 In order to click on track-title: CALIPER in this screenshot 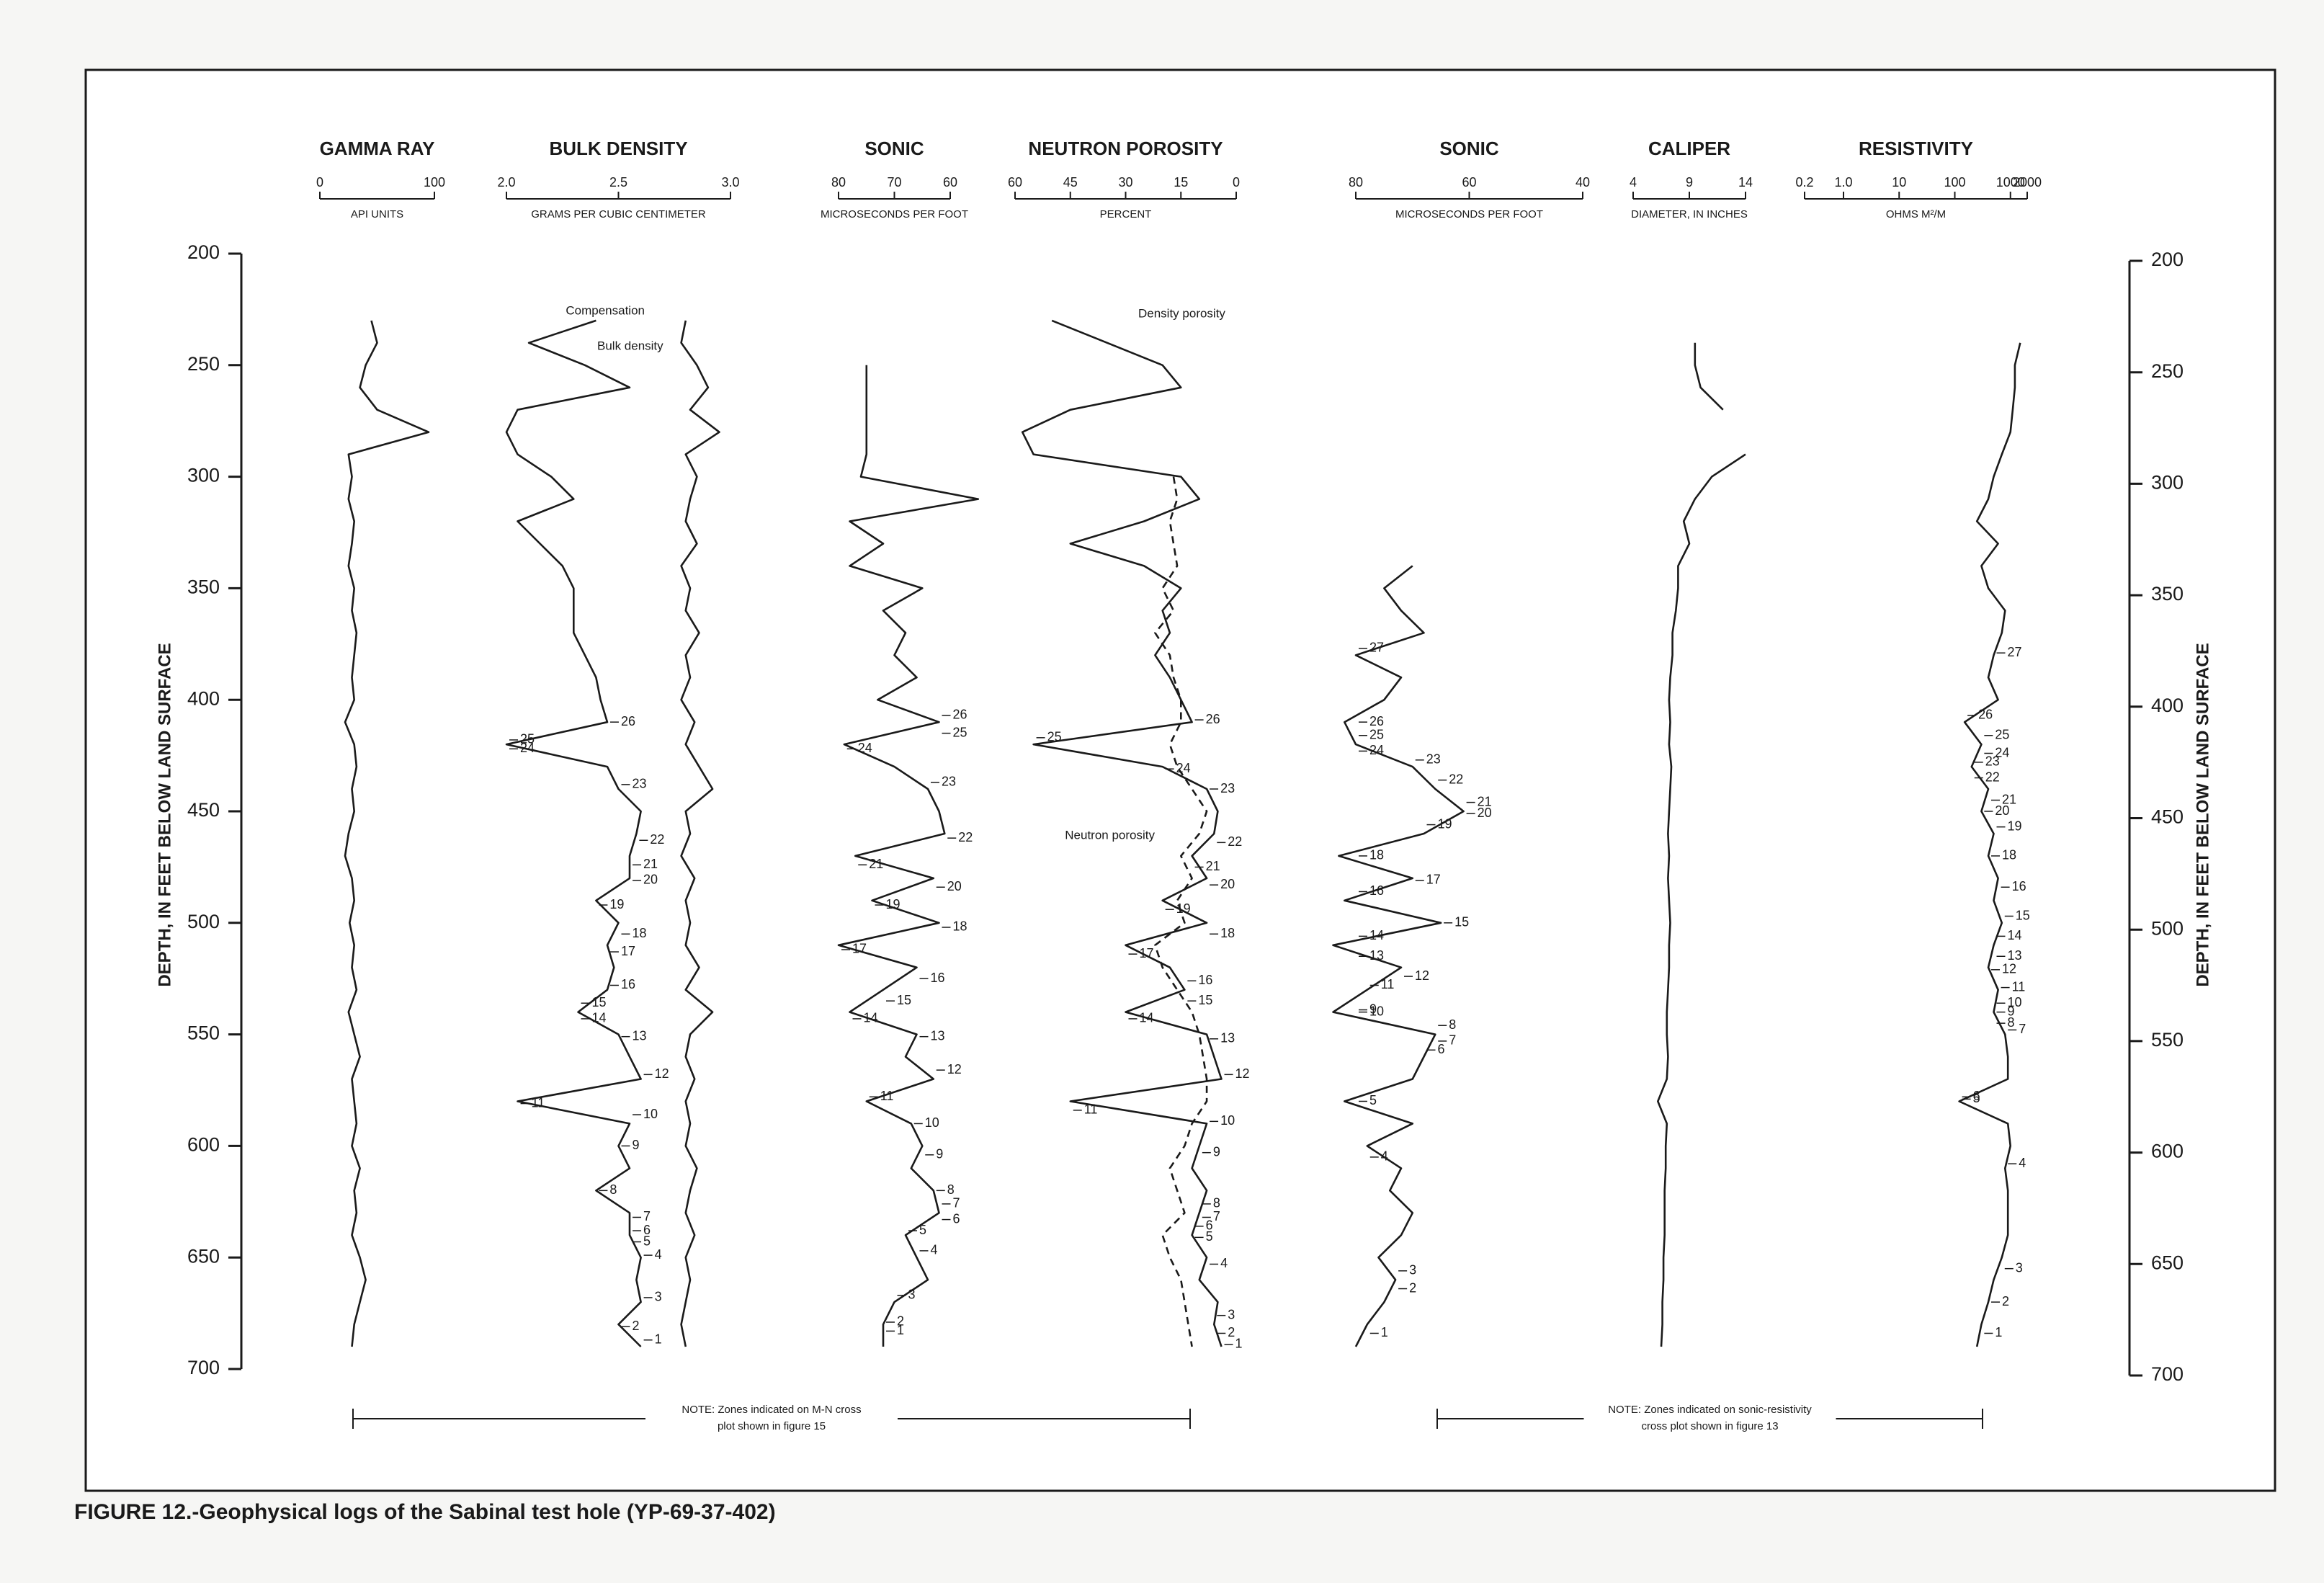, I will do `click(1689, 148)`.